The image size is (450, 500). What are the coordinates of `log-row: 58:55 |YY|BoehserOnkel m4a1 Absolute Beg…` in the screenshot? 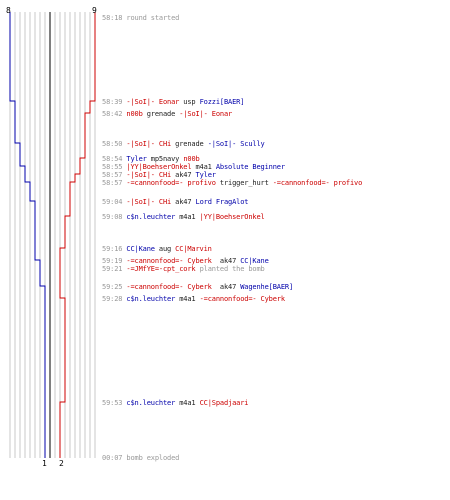 It's located at (193, 167).